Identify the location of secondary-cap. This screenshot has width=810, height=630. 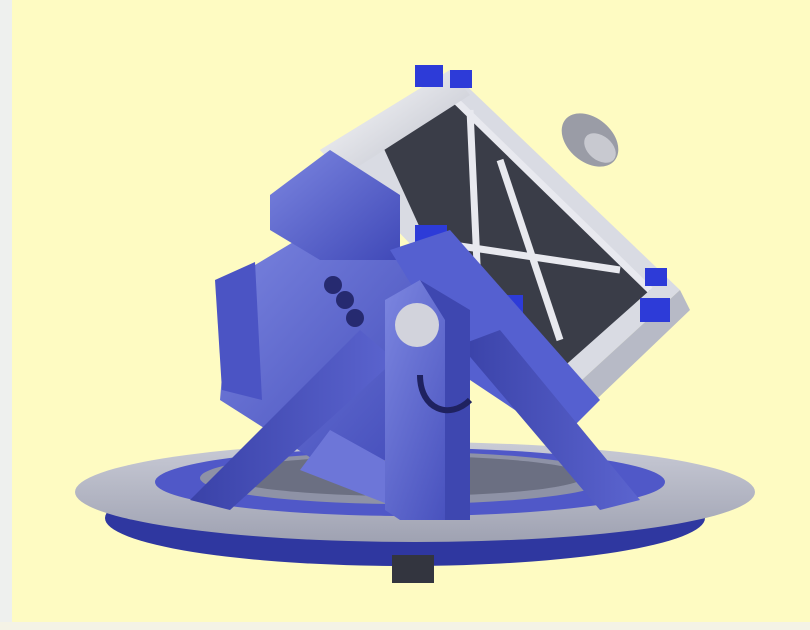
(600, 148).